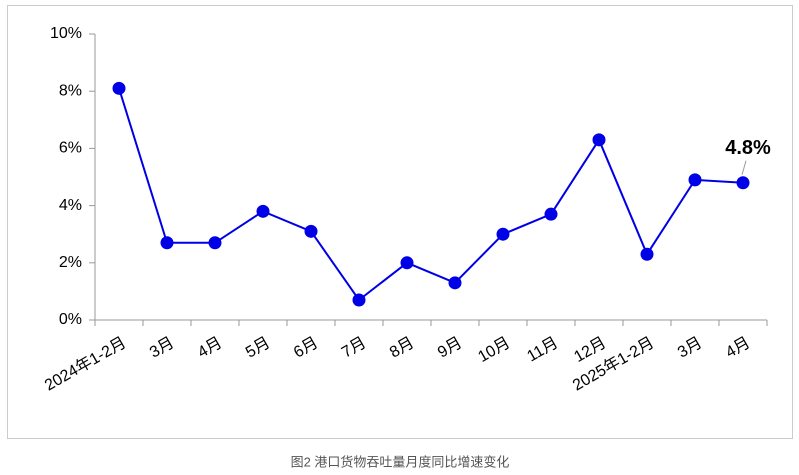  I want to click on data-label: 4.8%, so click(748, 148).